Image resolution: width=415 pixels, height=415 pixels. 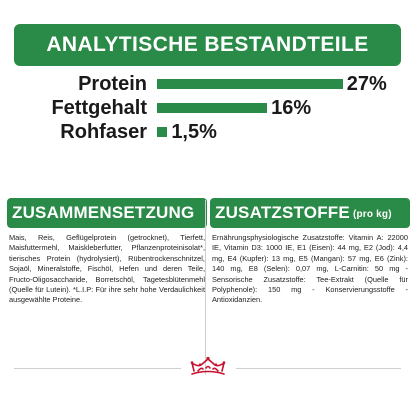 What do you see at coordinates (208, 365) in the screenshot?
I see `crown-icon` at bounding box center [208, 365].